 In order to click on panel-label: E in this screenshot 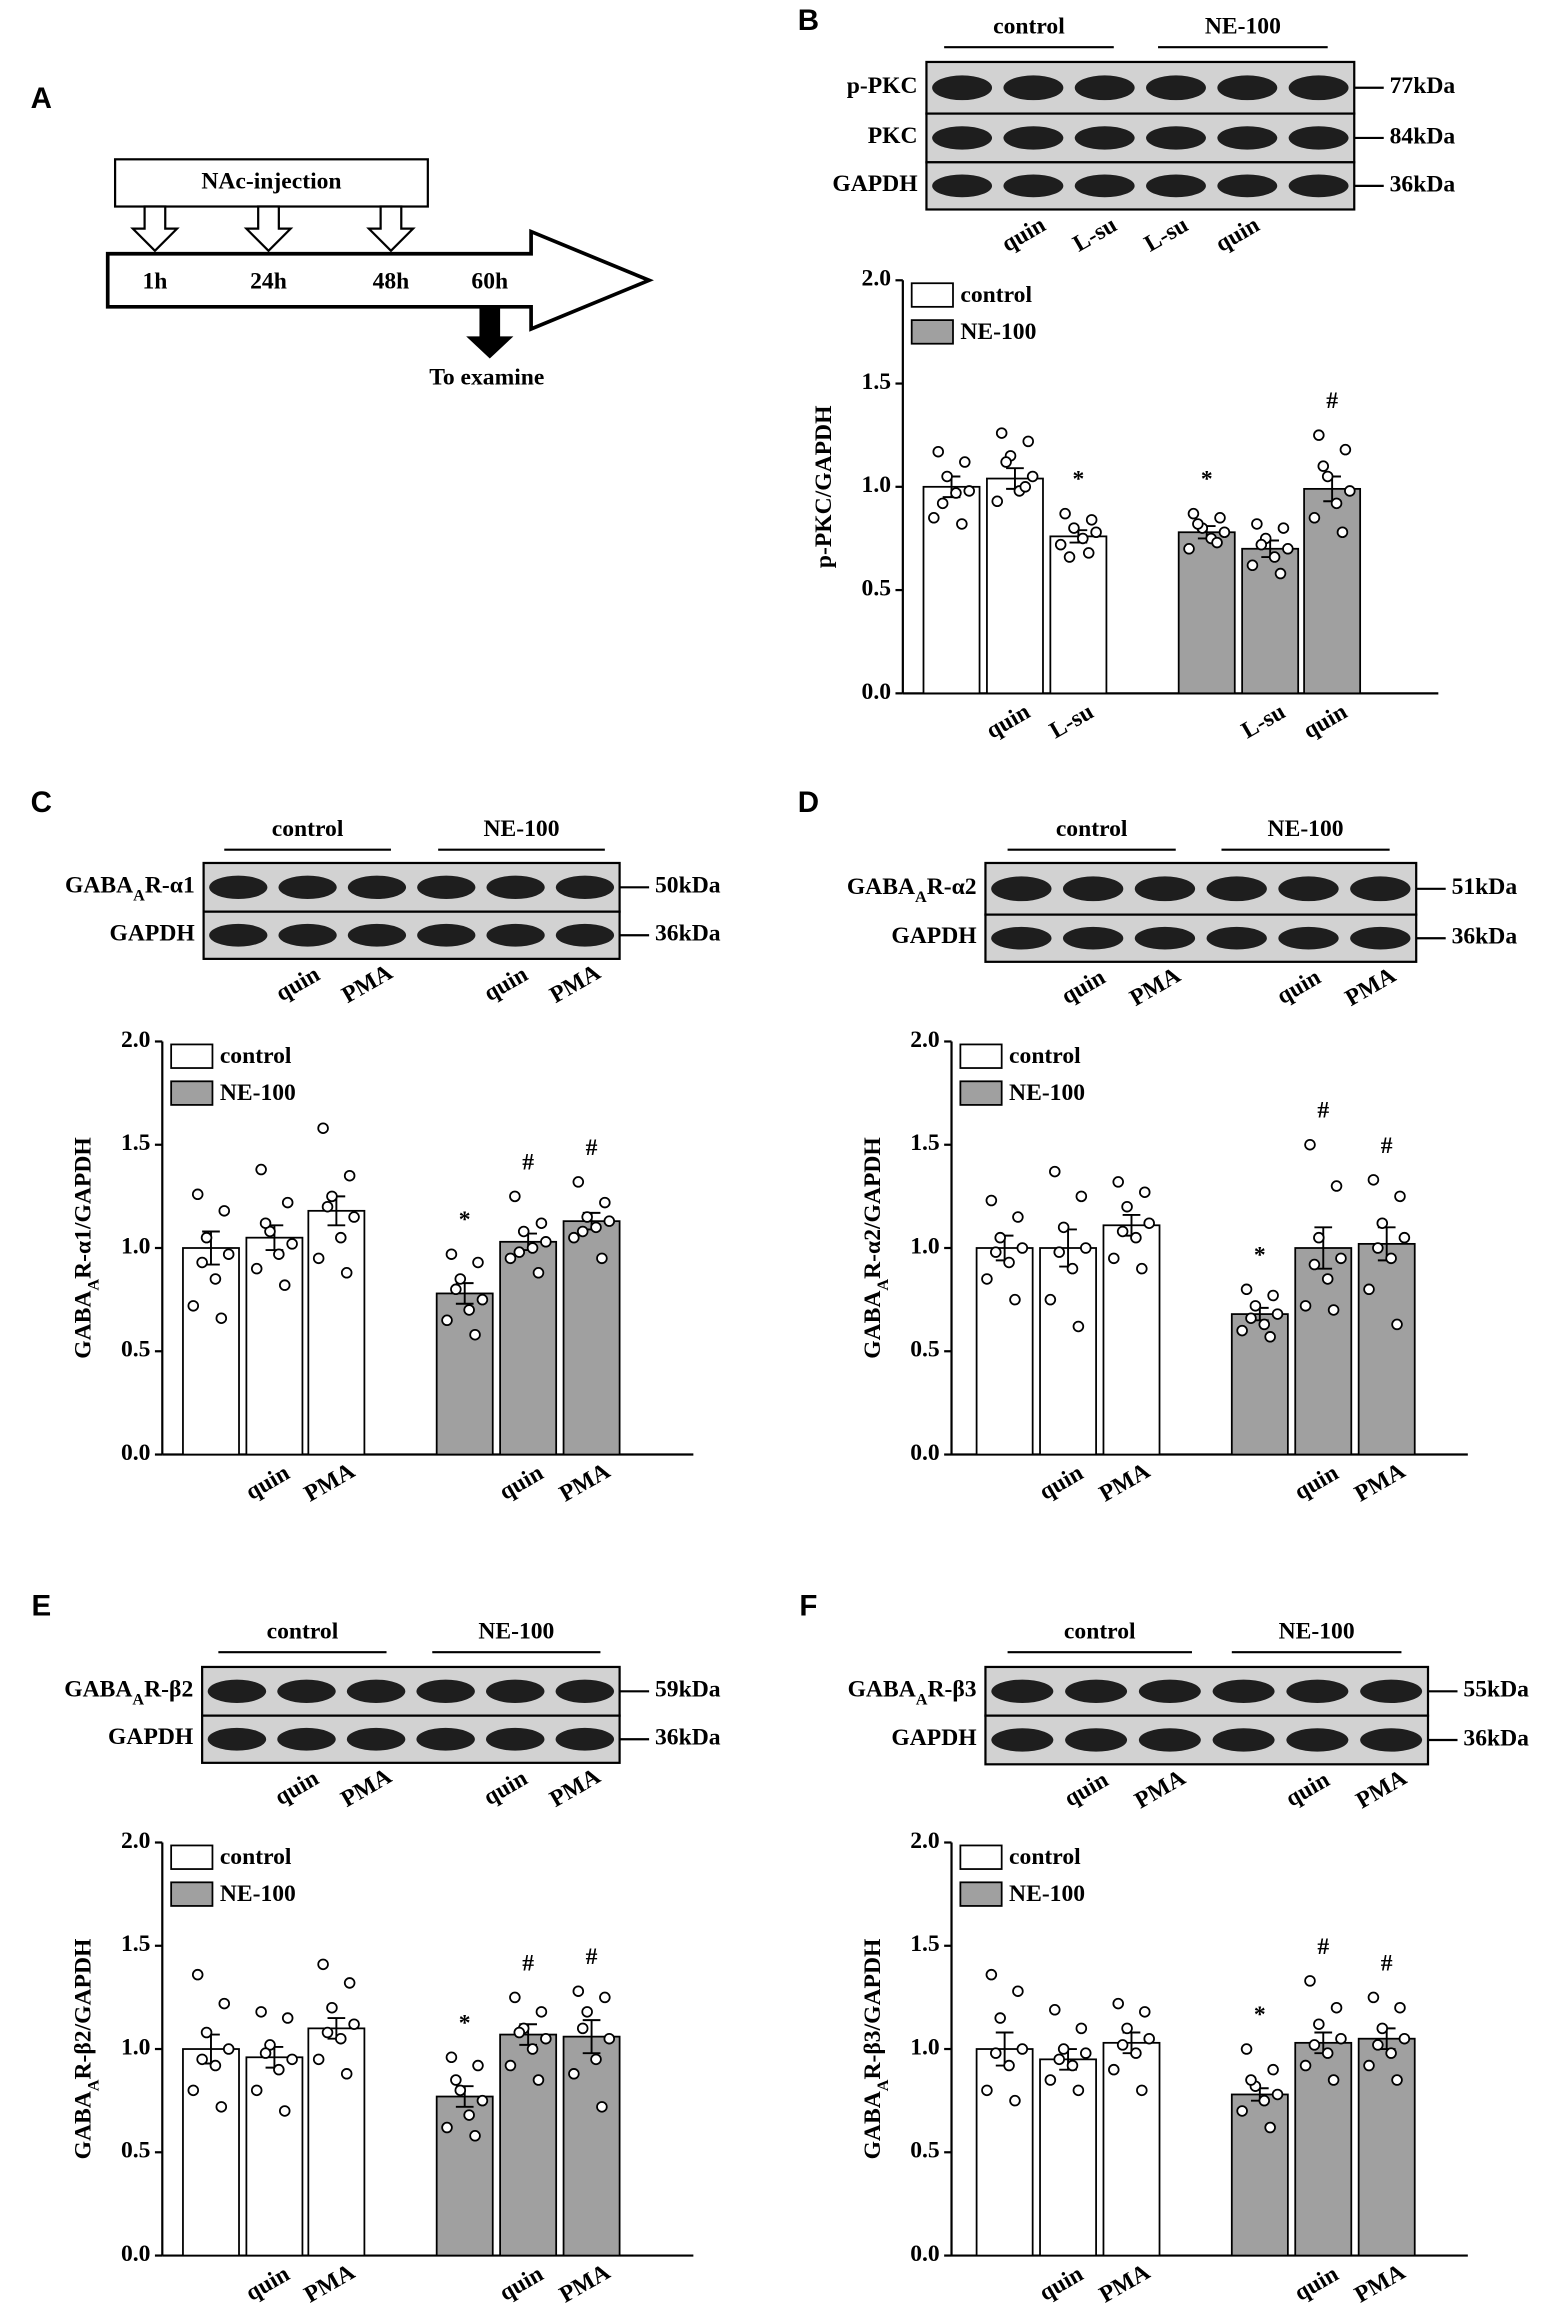, I will do `click(41, 1606)`.